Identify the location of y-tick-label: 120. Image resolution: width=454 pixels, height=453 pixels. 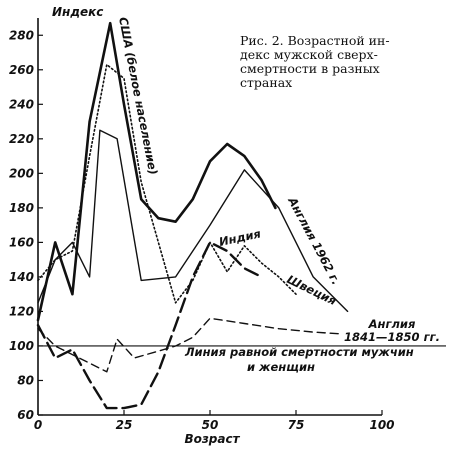
(21, 311).